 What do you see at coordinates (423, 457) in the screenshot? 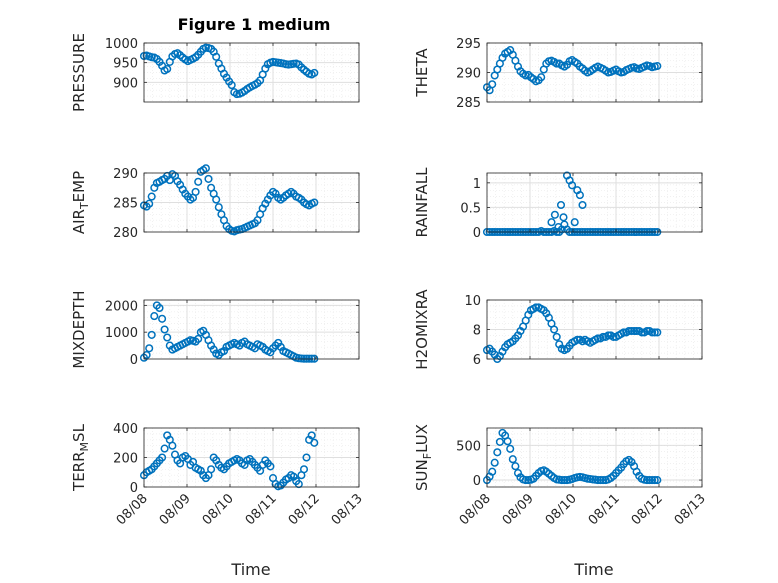
I see `y-axis-label: SUNFLUX` at bounding box center [423, 457].